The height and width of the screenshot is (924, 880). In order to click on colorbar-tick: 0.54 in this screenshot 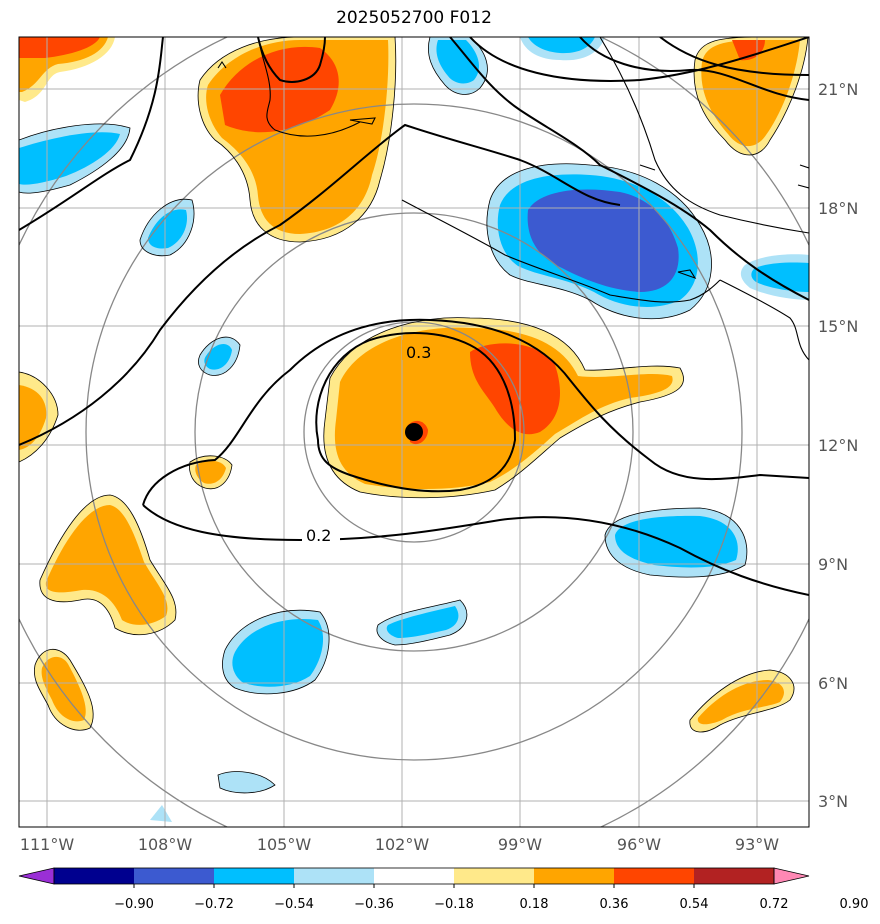, I will do `click(694, 904)`.